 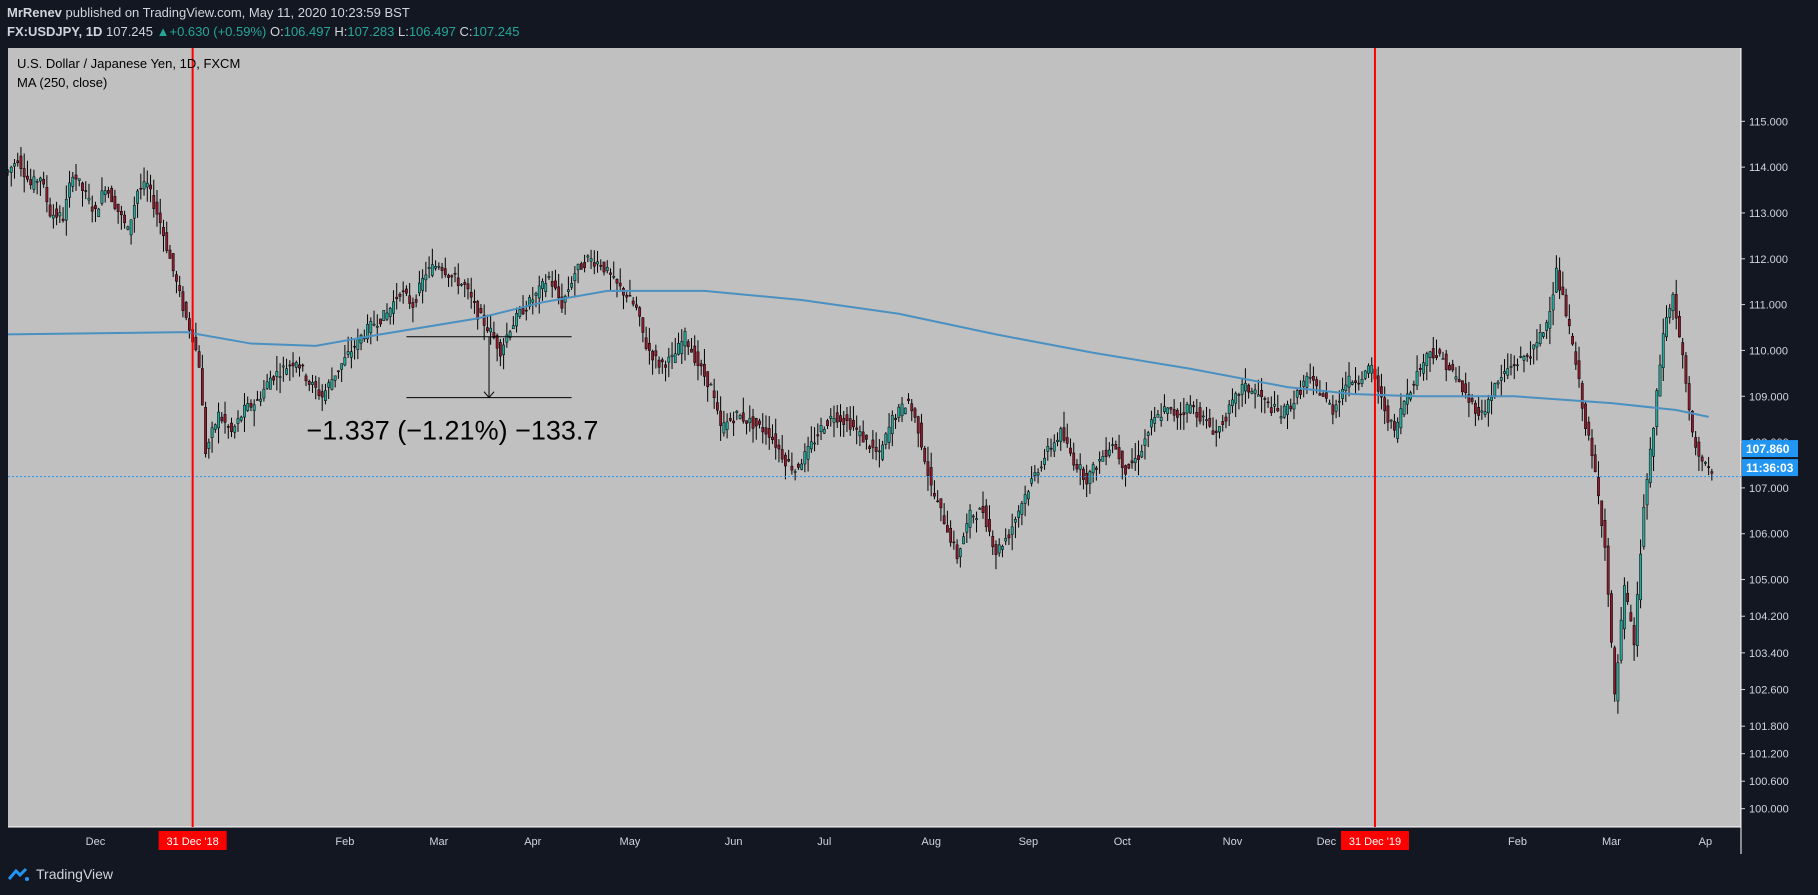 What do you see at coordinates (62, 82) in the screenshot?
I see `legend-ma: MA (250, close)` at bounding box center [62, 82].